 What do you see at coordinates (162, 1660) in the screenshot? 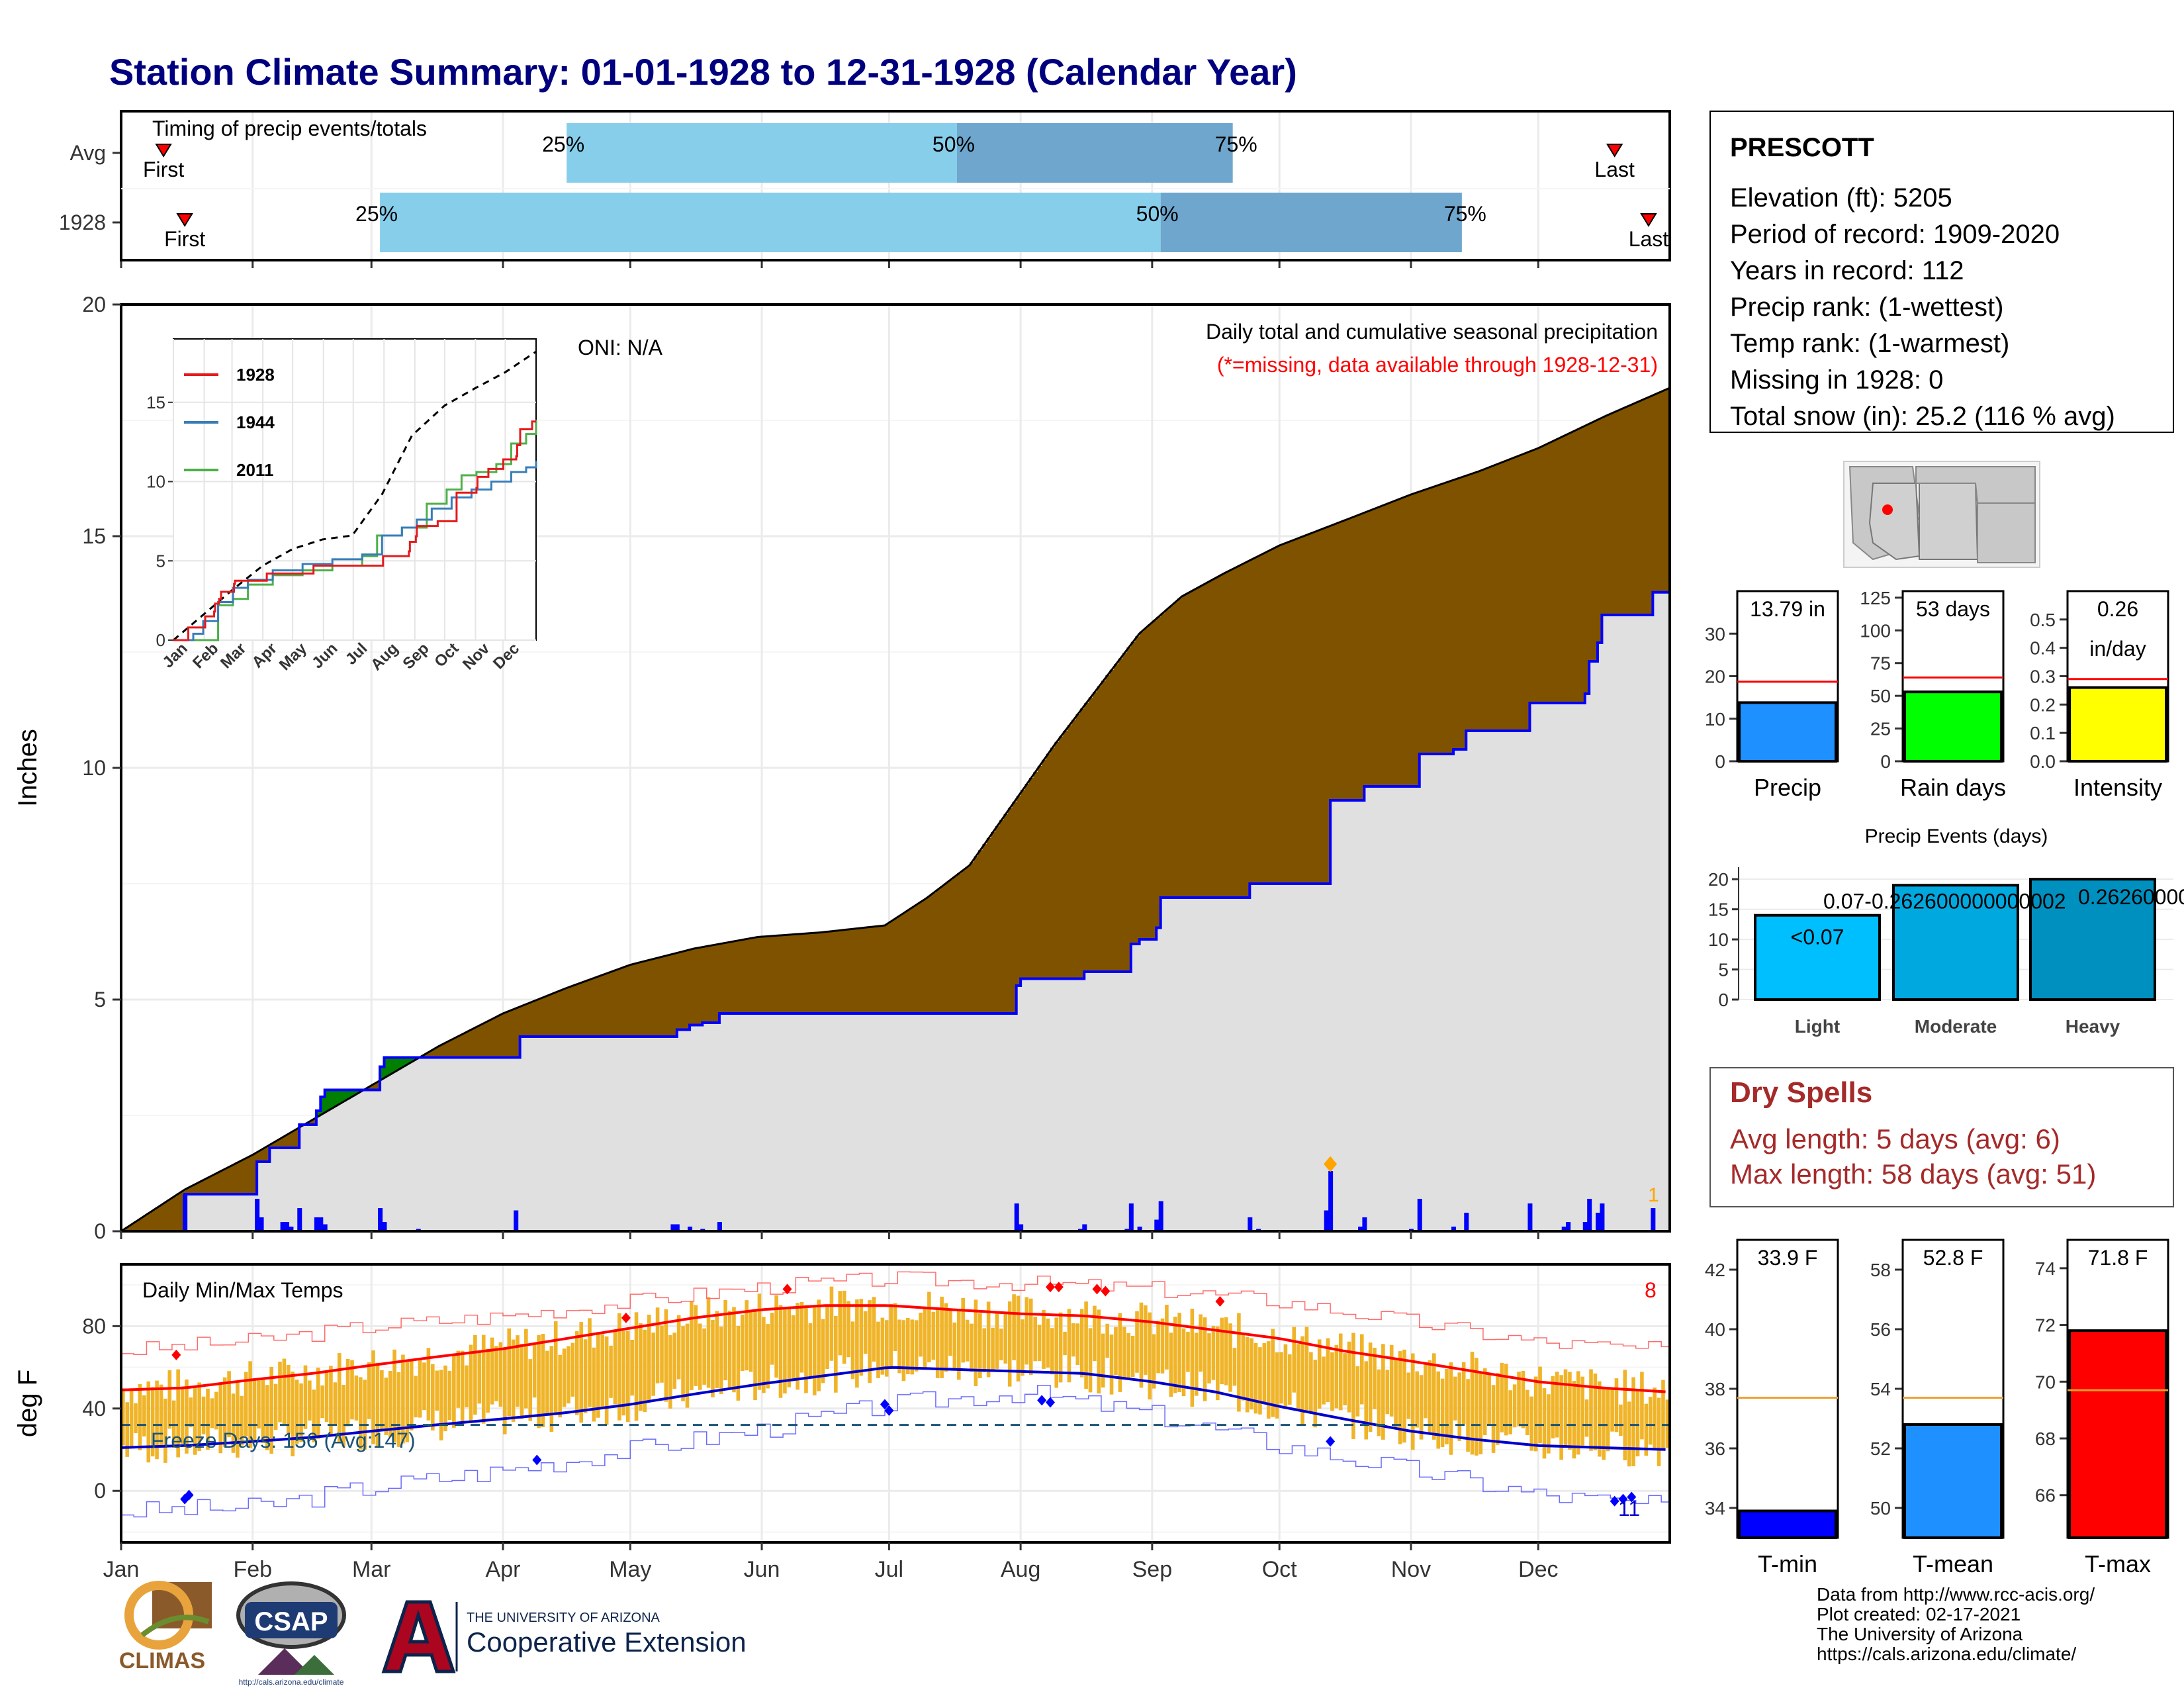
I see `climas-logo-text: CLIMAS` at bounding box center [162, 1660].